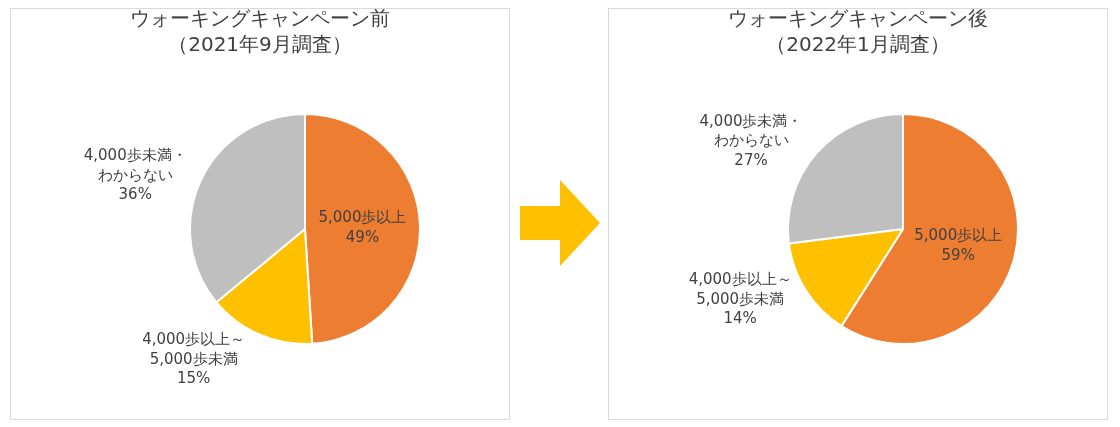 The image size is (1120, 427). What do you see at coordinates (260, 31) in the screenshot?
I see `chart-title: ウォーキングキャンペーン前（2021年9月調査）` at bounding box center [260, 31].